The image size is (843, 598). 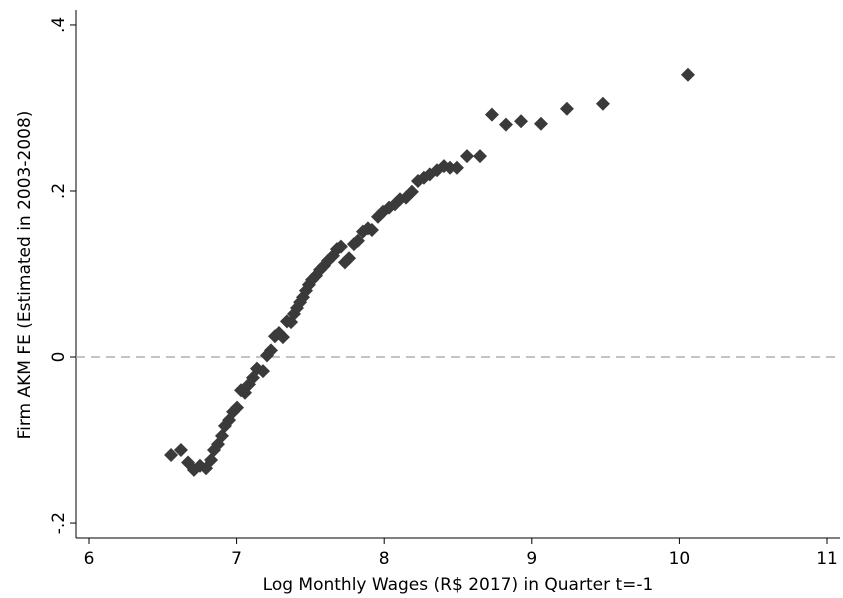 What do you see at coordinates (59, 191) in the screenshot?
I see `y-tick-label: .2` at bounding box center [59, 191].